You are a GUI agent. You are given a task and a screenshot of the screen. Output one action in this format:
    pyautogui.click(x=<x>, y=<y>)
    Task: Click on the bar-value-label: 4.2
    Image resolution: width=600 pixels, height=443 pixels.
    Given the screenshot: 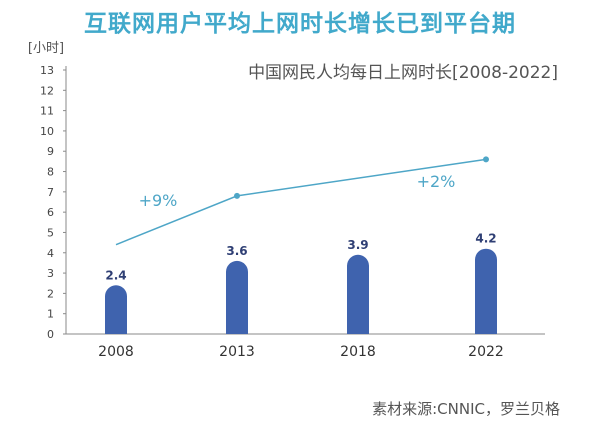 What is the action you would take?
    pyautogui.click(x=485, y=239)
    